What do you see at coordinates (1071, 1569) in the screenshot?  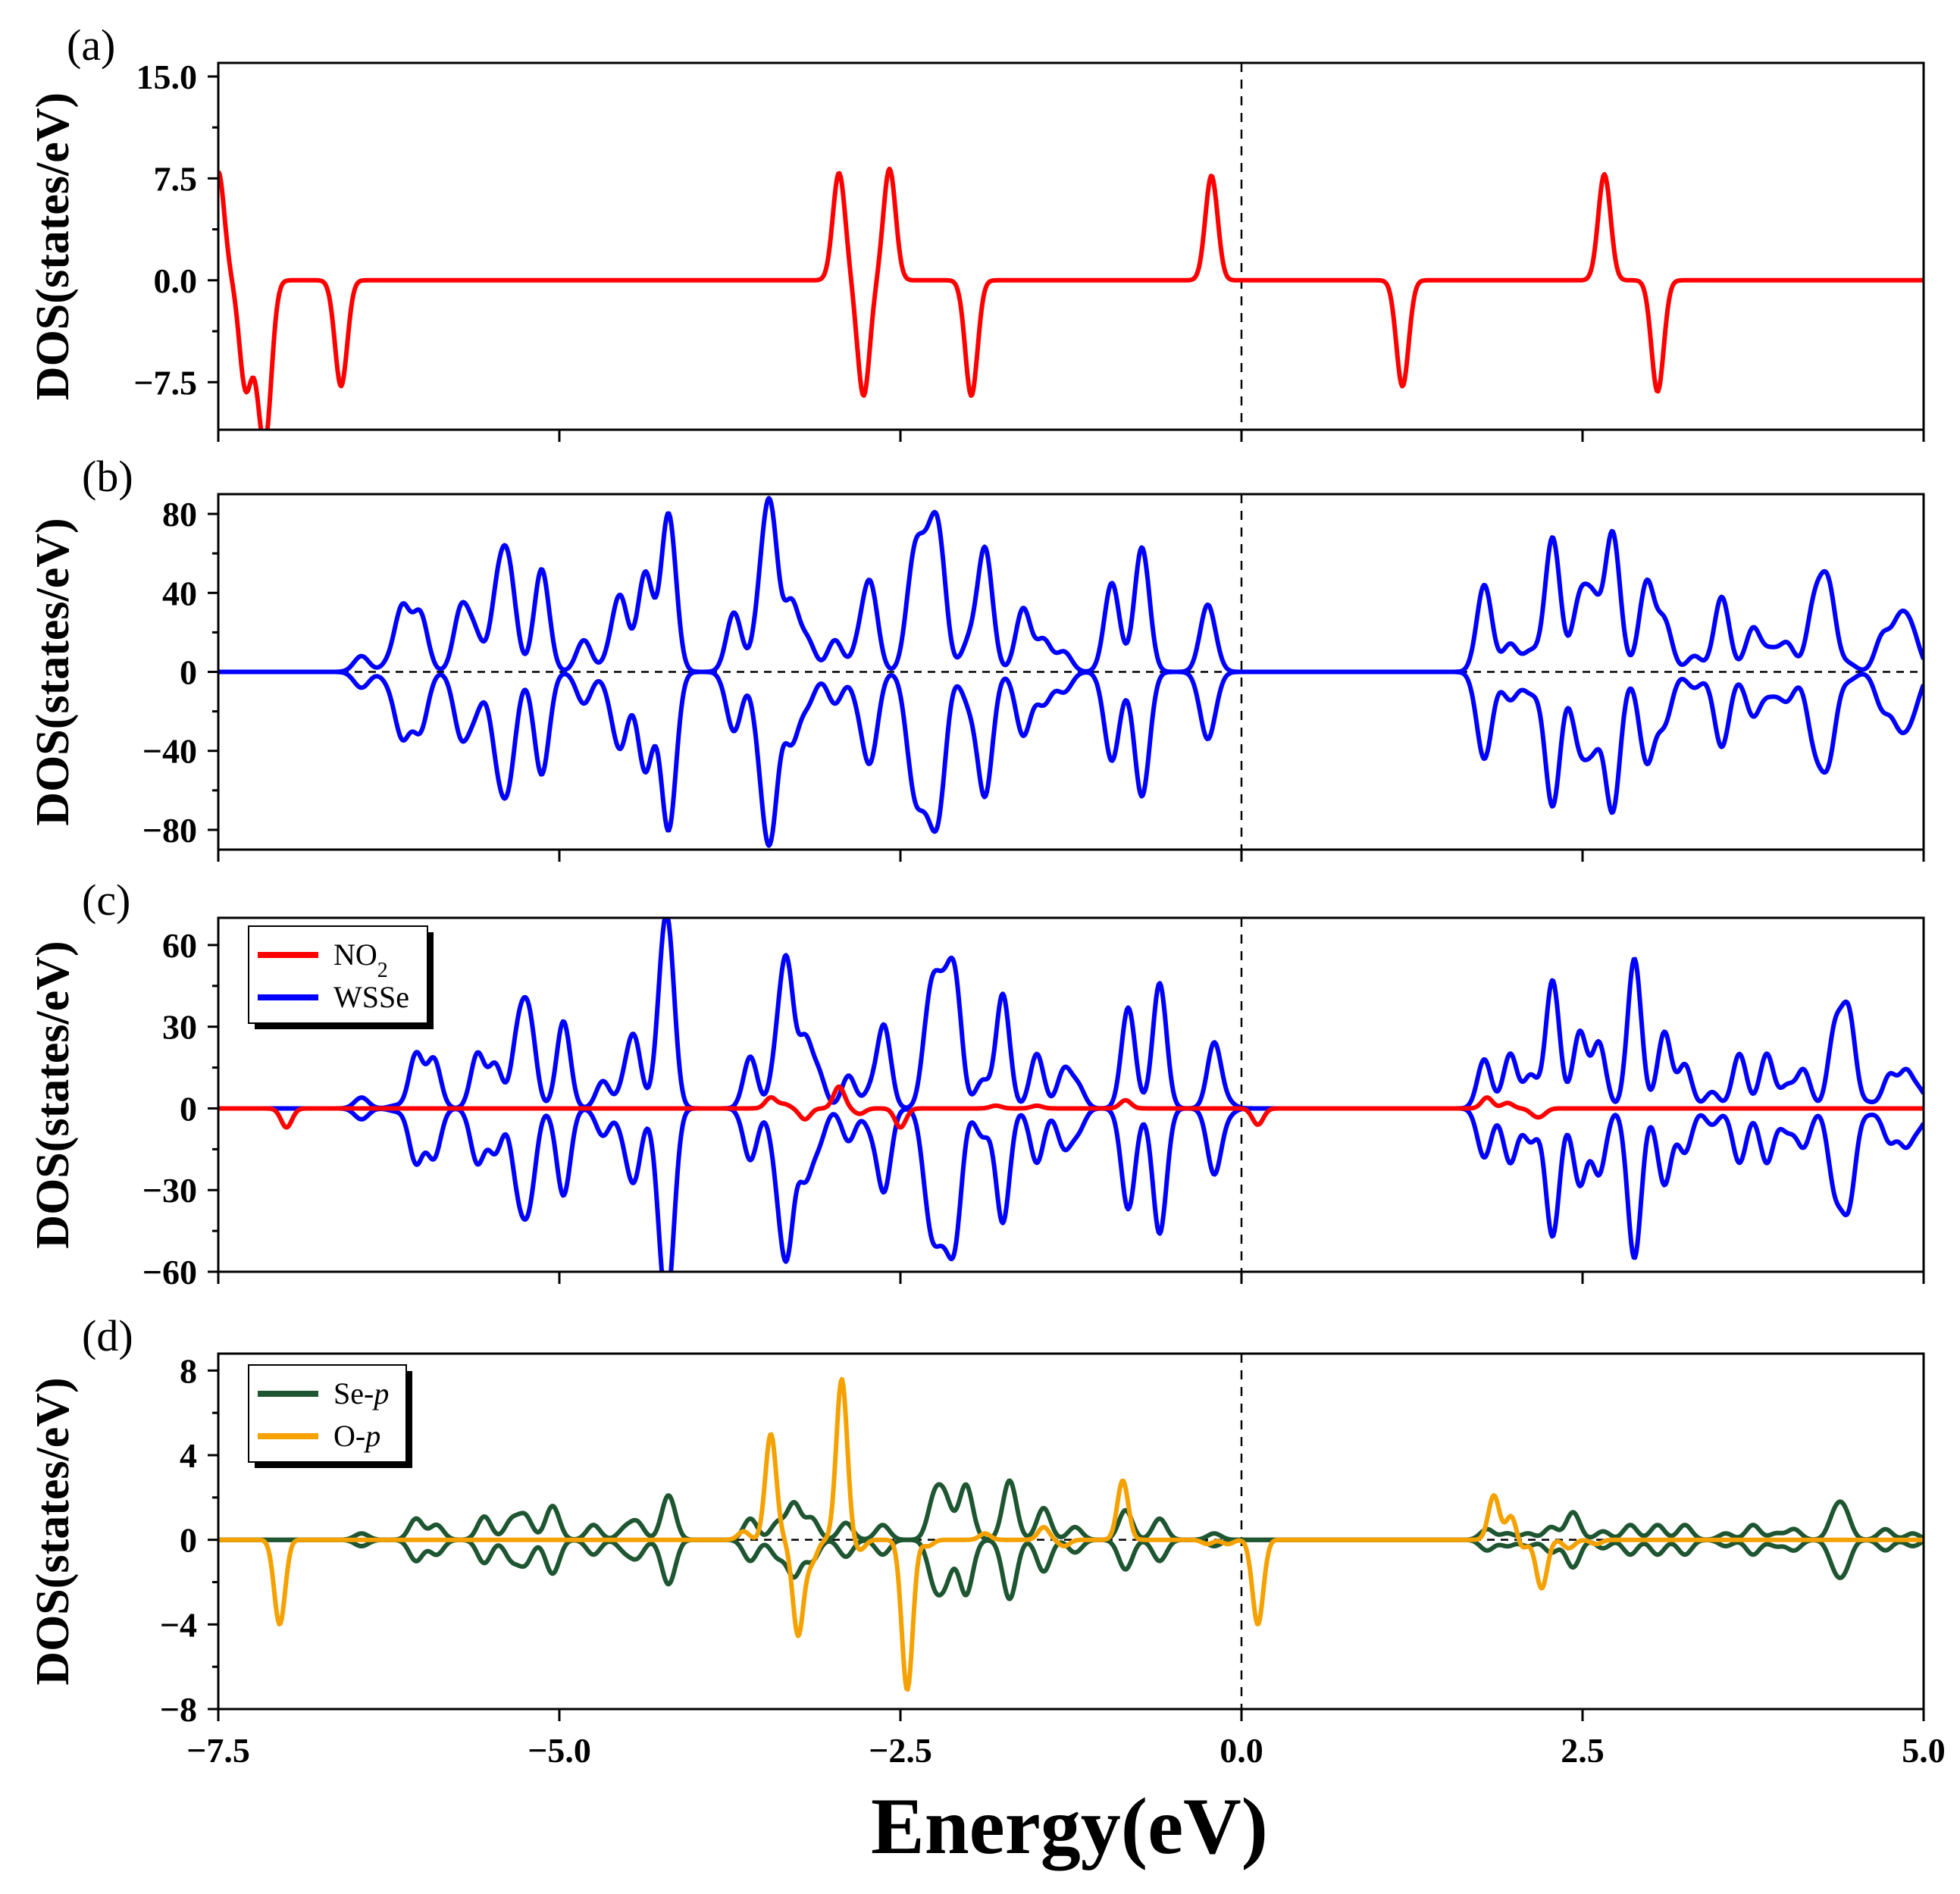 I see `series-se-p-down` at bounding box center [1071, 1569].